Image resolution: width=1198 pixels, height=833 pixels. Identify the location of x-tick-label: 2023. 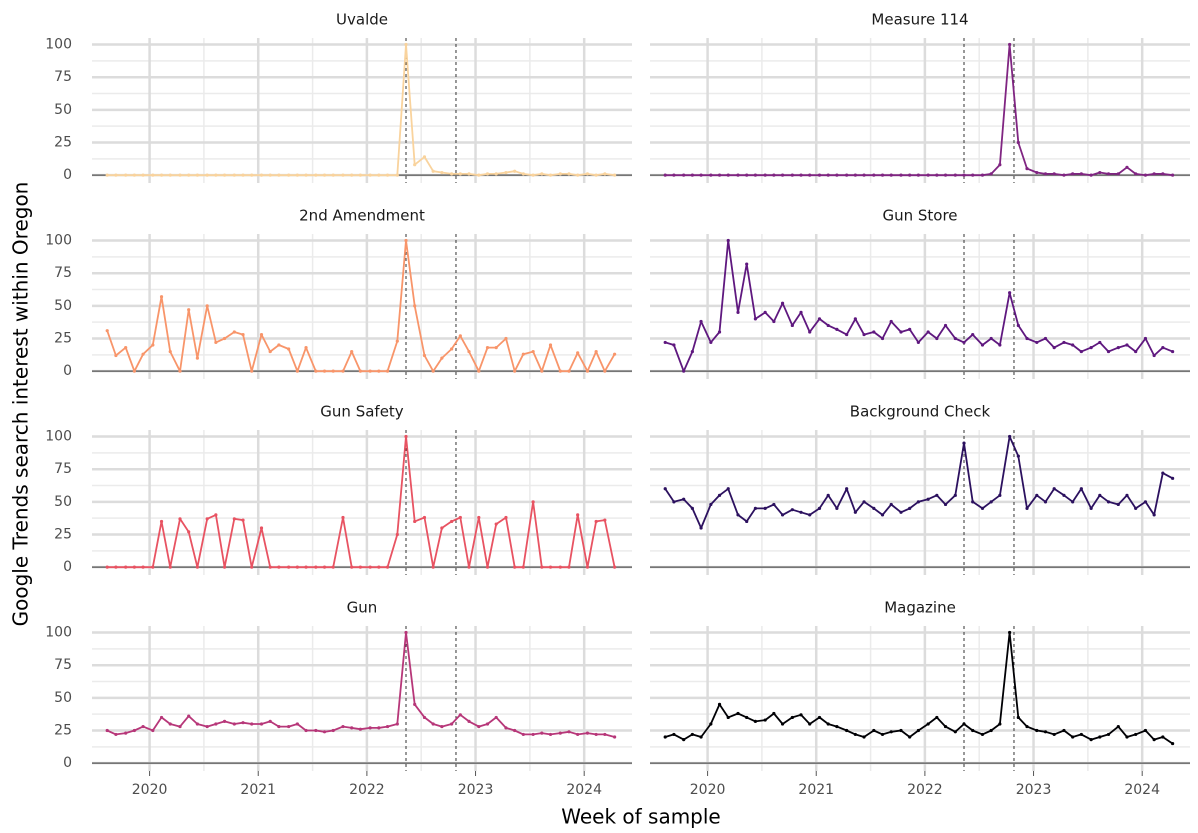
(1034, 790).